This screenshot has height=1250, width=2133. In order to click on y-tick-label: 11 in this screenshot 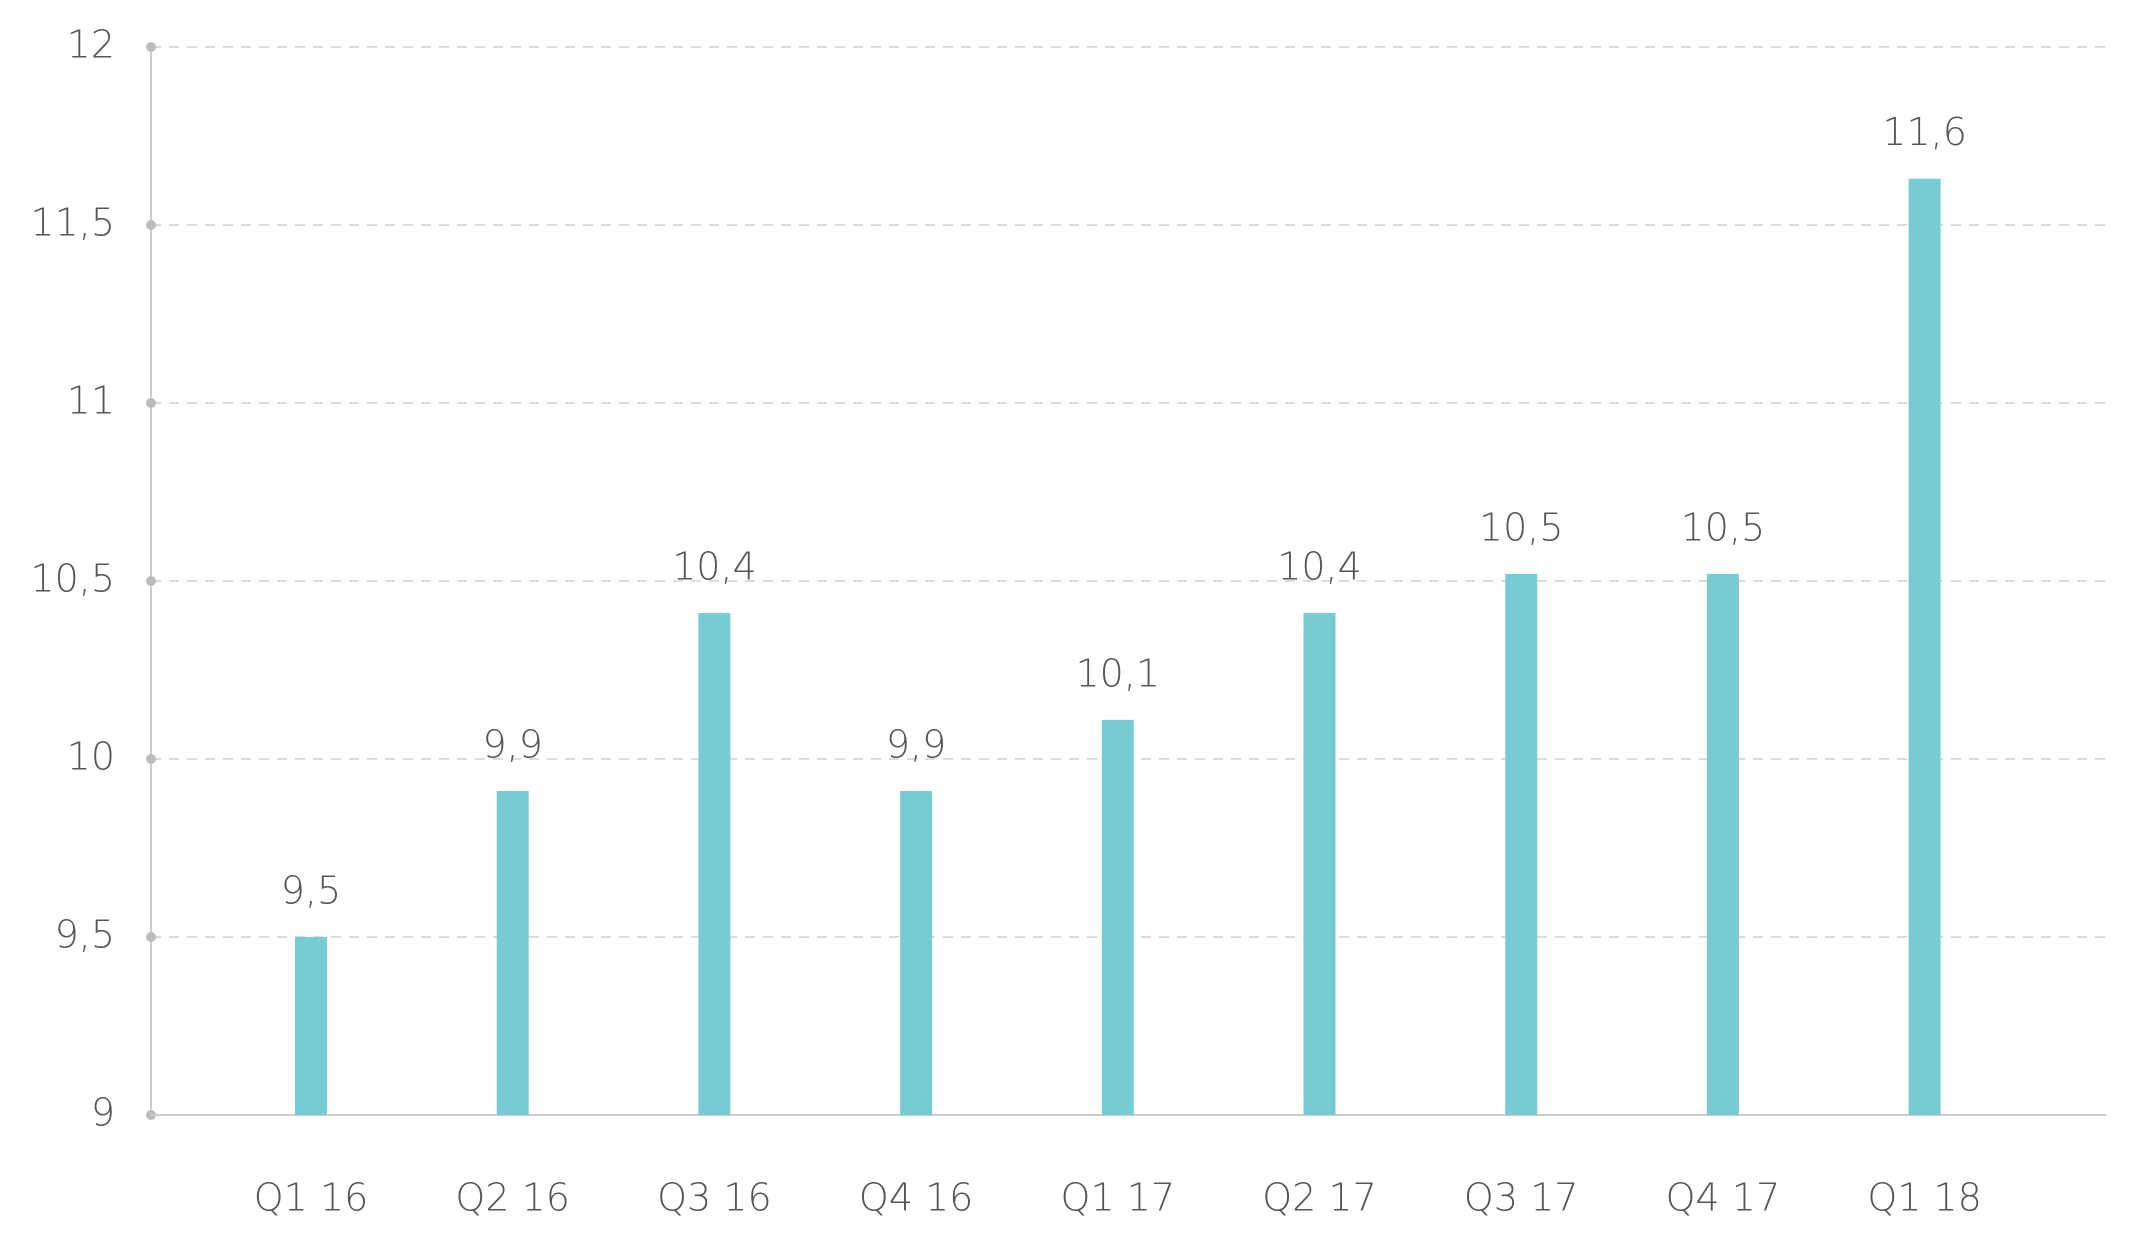, I will do `click(91, 401)`.